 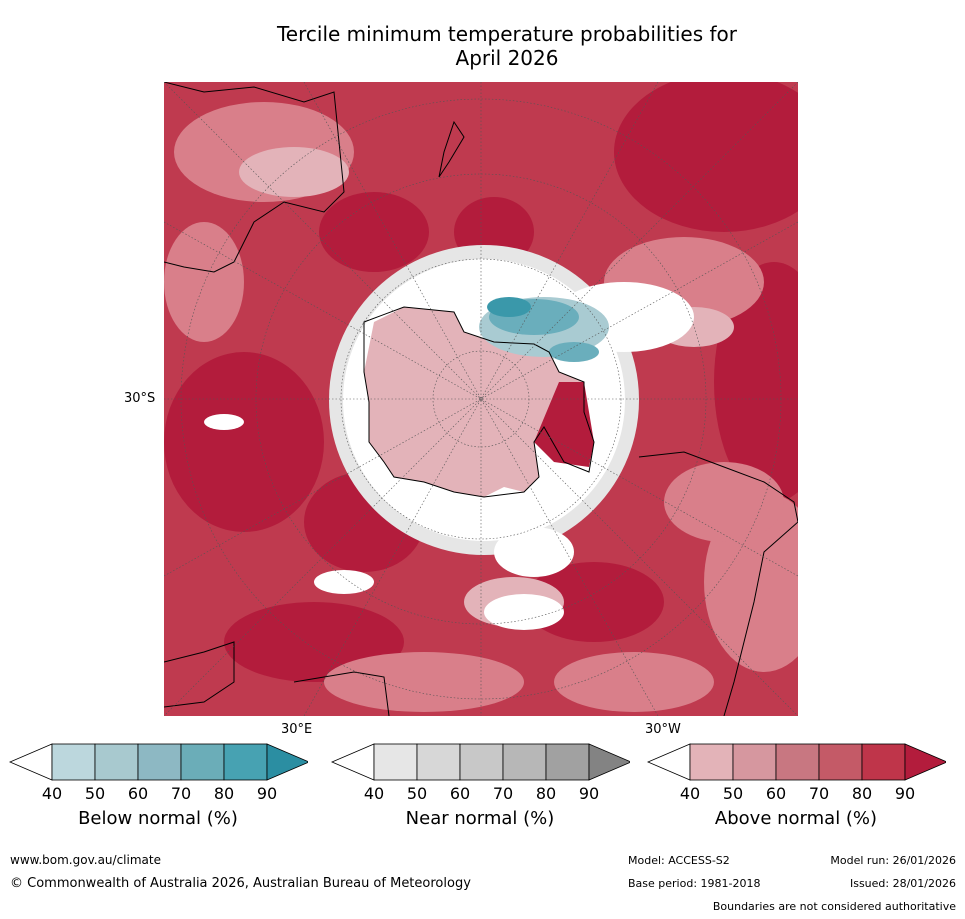 What do you see at coordinates (507, 58) in the screenshot?
I see `chart-title-line-2: April 2026` at bounding box center [507, 58].